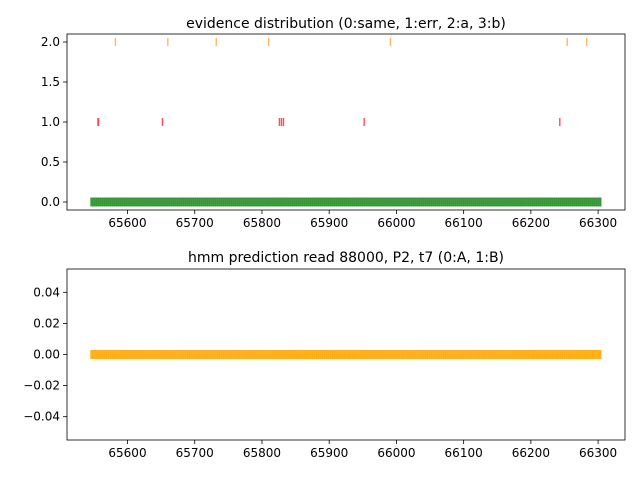 The width and height of the screenshot is (640, 480). What do you see at coordinates (46, 323) in the screenshot?
I see `y-tick-label: 0.02` at bounding box center [46, 323].